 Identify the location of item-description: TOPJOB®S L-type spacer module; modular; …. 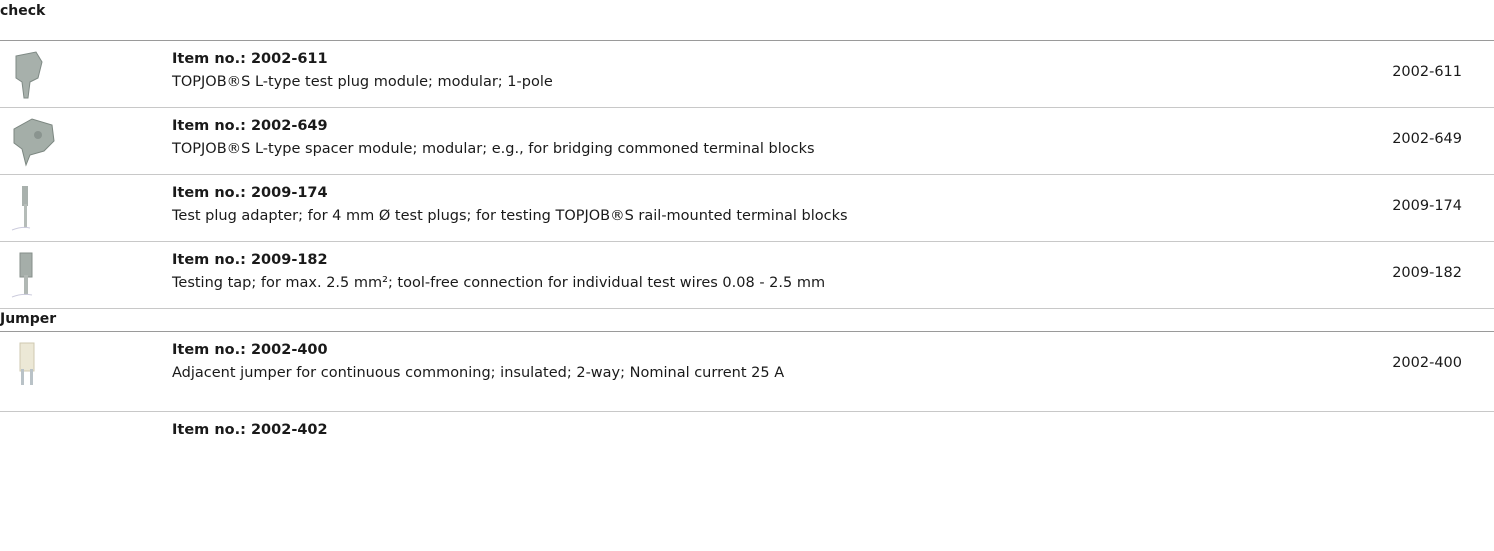
(493, 149).